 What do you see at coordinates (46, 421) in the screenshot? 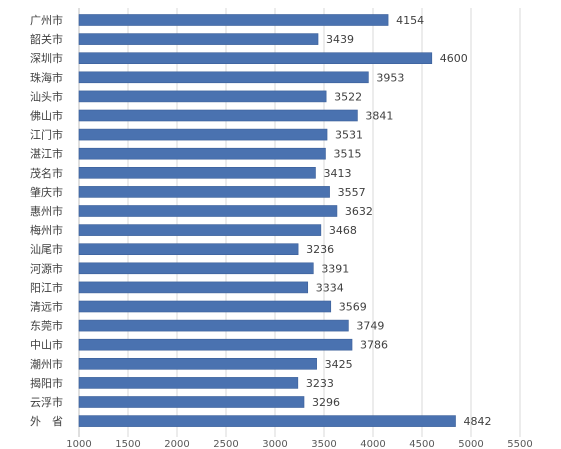
I see `category-label: 外 省` at bounding box center [46, 421].